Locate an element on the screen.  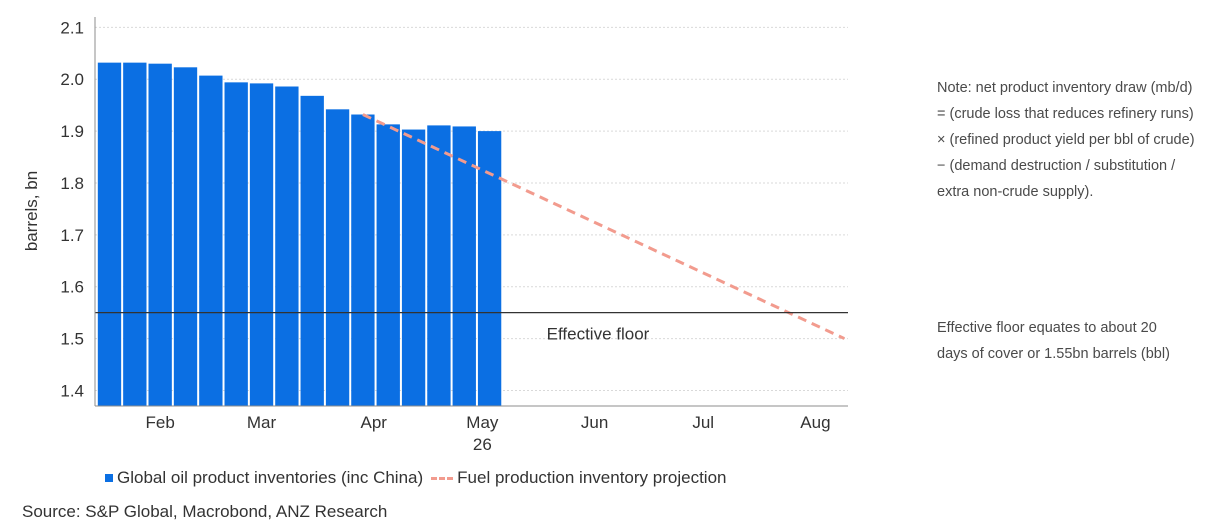
y-axis-label: barrels, bn is located at coordinates (31, 211).